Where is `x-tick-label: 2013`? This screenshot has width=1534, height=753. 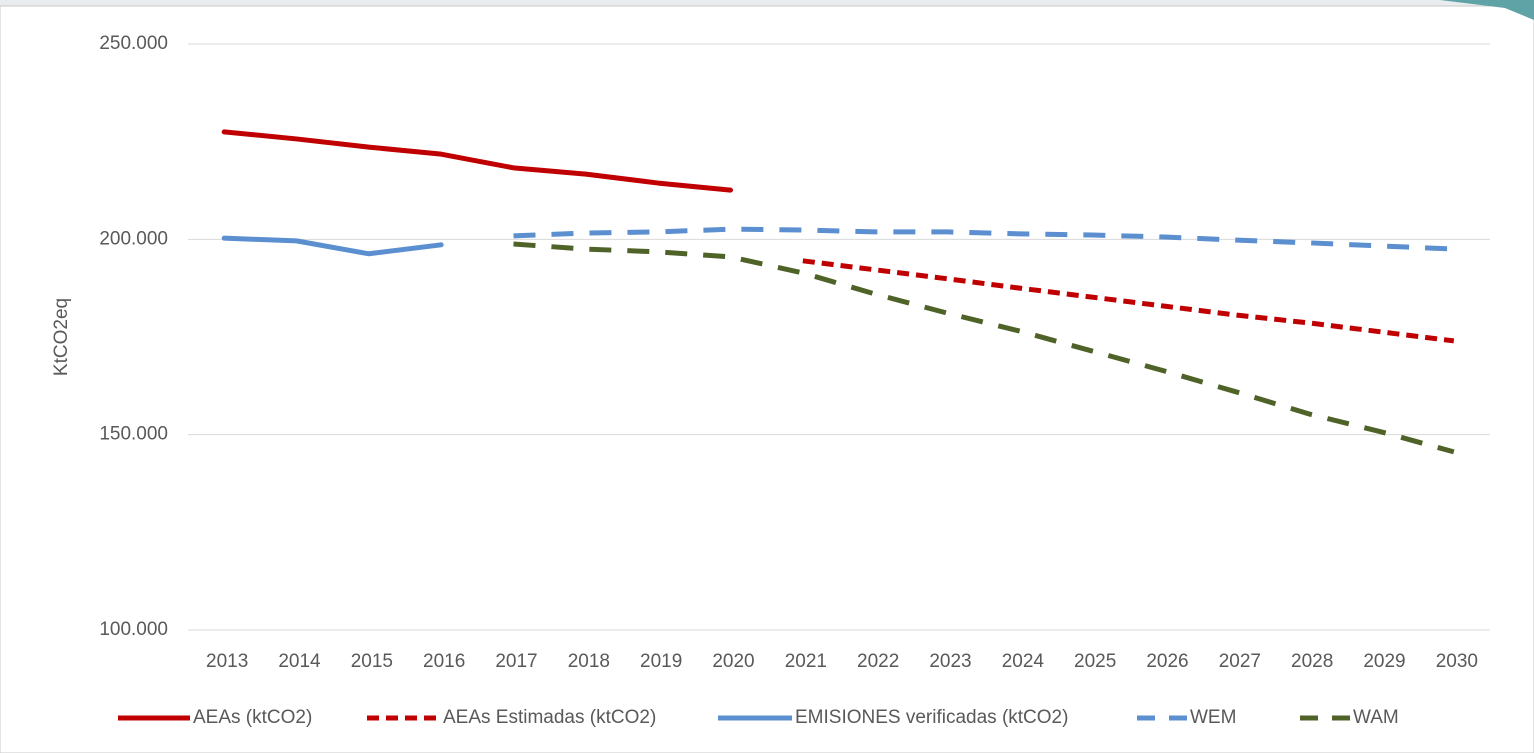
x-tick-label: 2013 is located at coordinates (227, 661).